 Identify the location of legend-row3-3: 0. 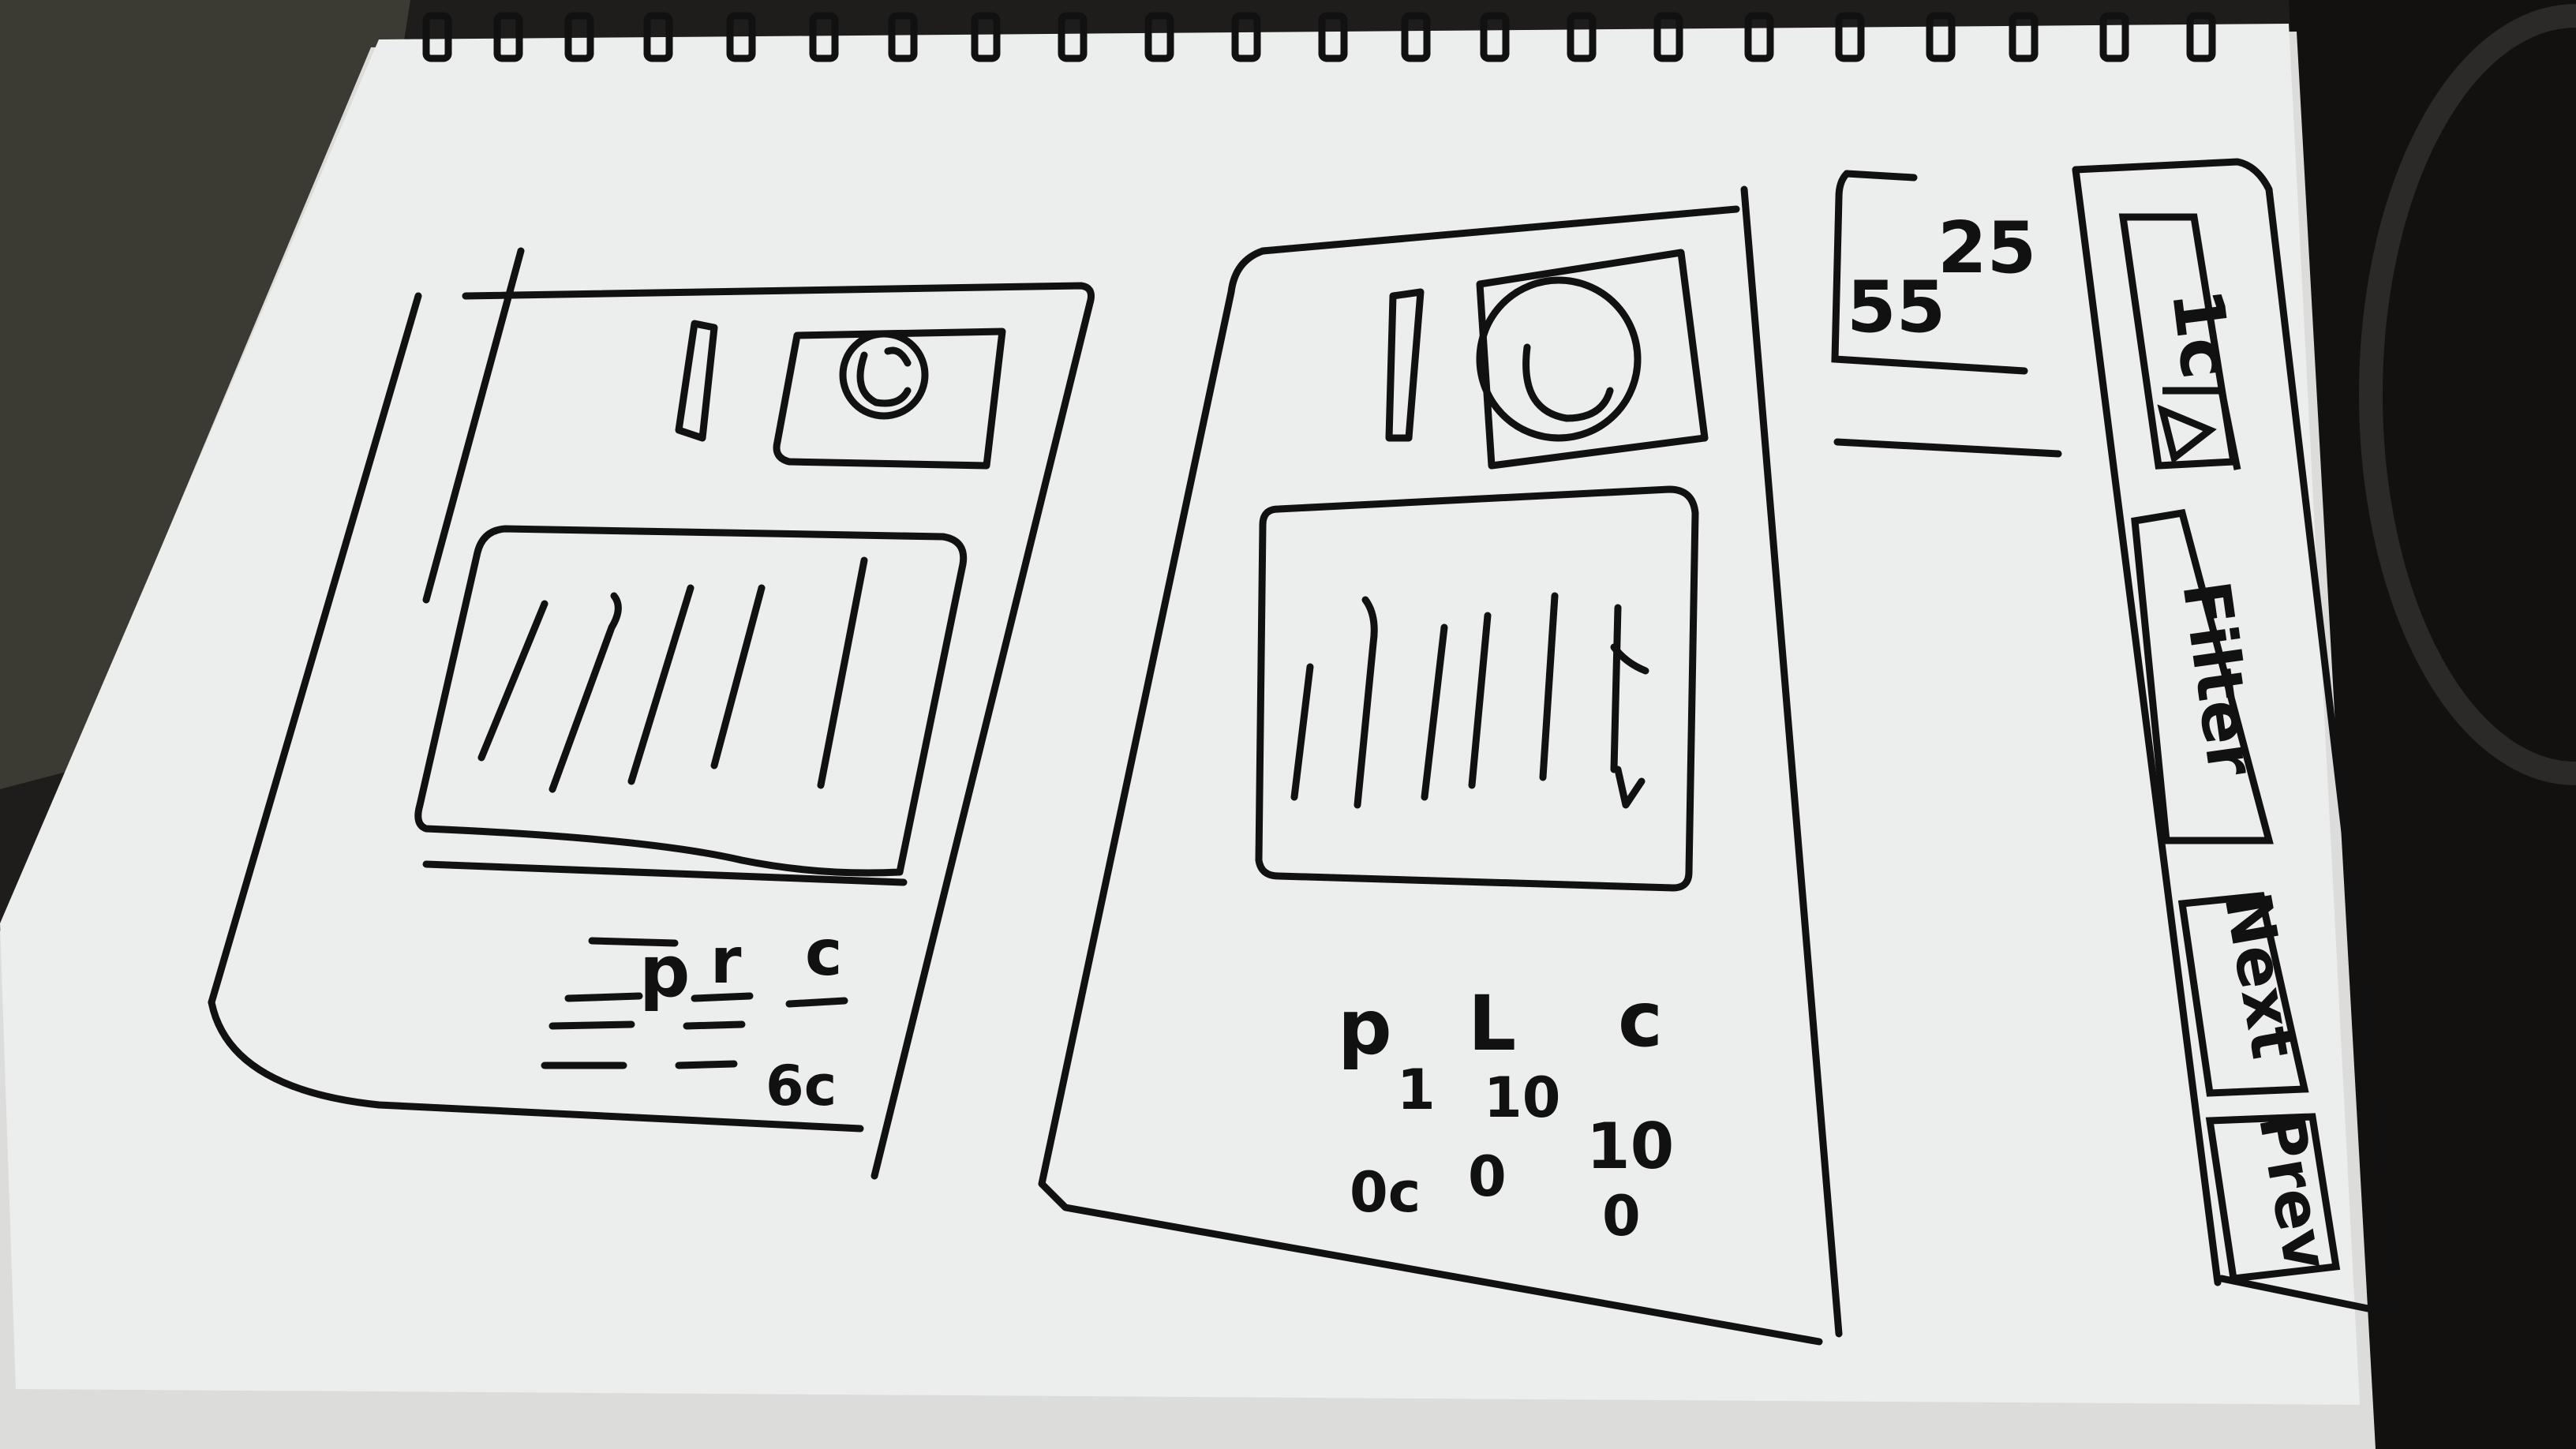
(1621, 1216).